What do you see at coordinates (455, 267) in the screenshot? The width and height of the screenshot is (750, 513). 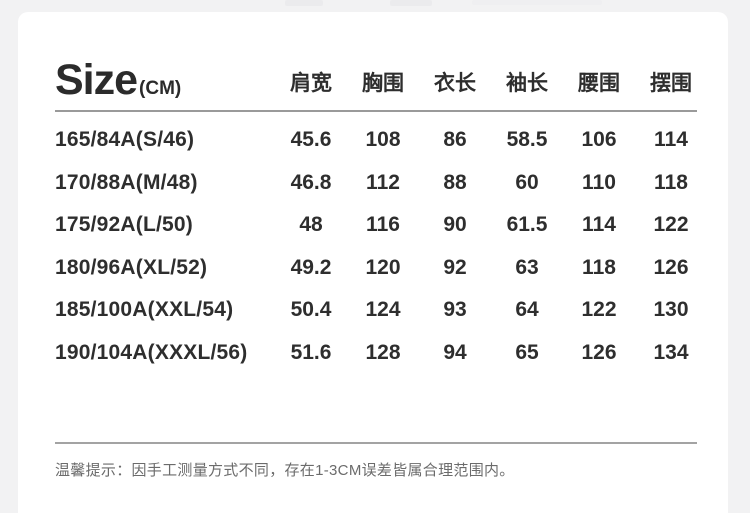 I see `size-value: 92` at bounding box center [455, 267].